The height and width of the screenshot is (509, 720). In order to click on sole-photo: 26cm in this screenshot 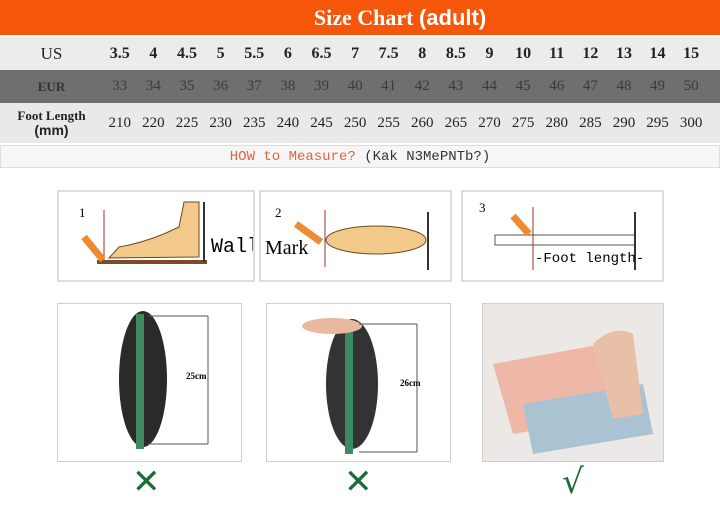, I will do `click(361, 386)`.